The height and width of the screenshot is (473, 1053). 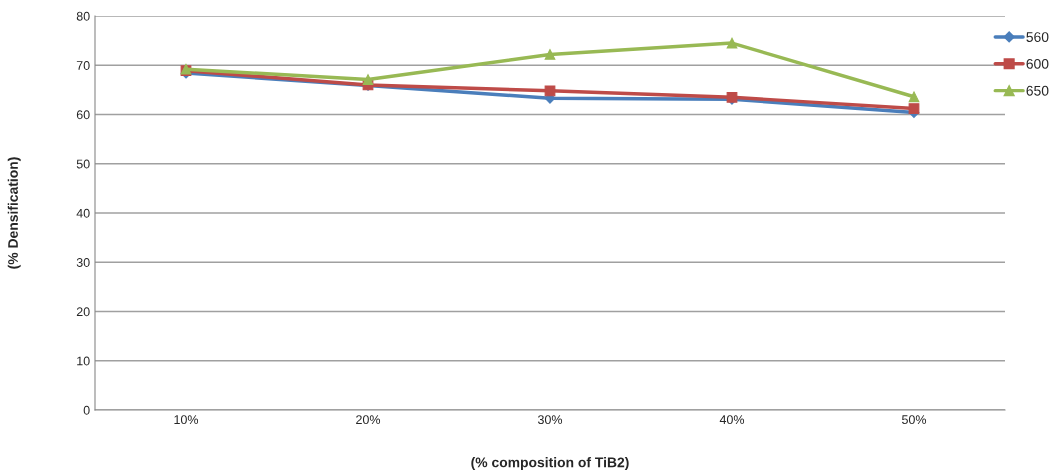 I want to click on x-tick-label: 10%, so click(x=186, y=420).